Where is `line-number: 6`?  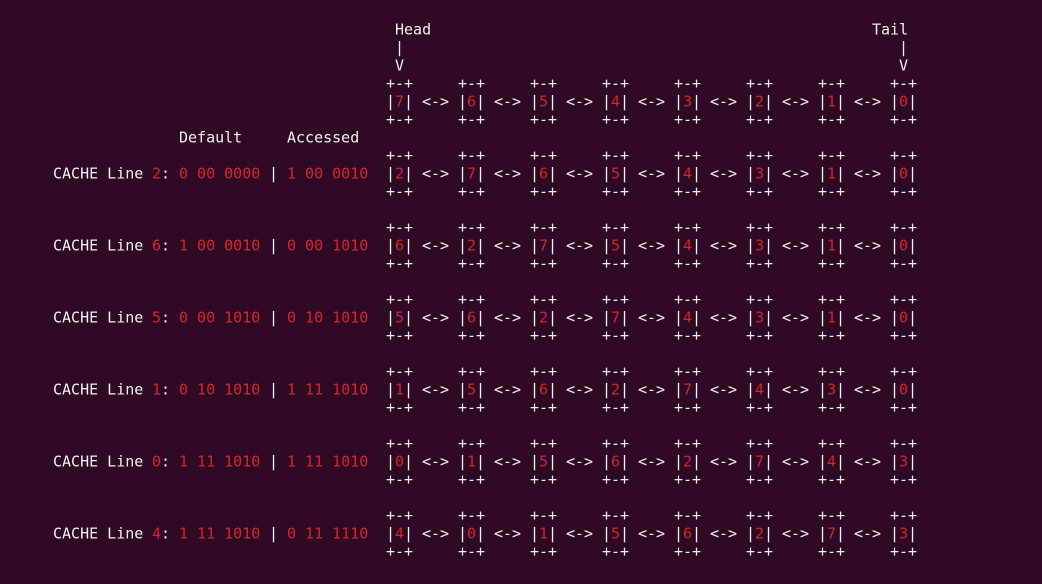
line-number: 6 is located at coordinates (156, 246).